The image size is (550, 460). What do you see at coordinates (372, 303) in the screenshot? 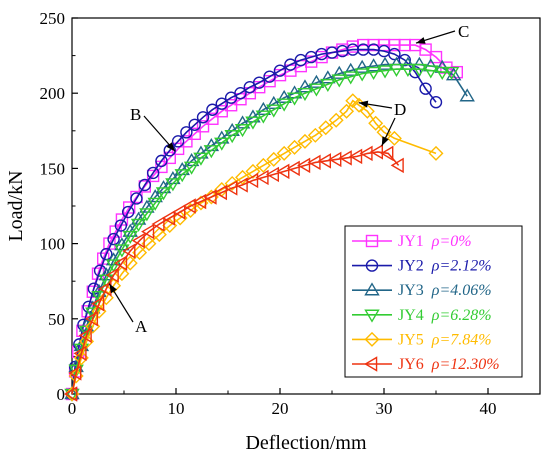
I see `legend-markers` at bounding box center [372, 303].